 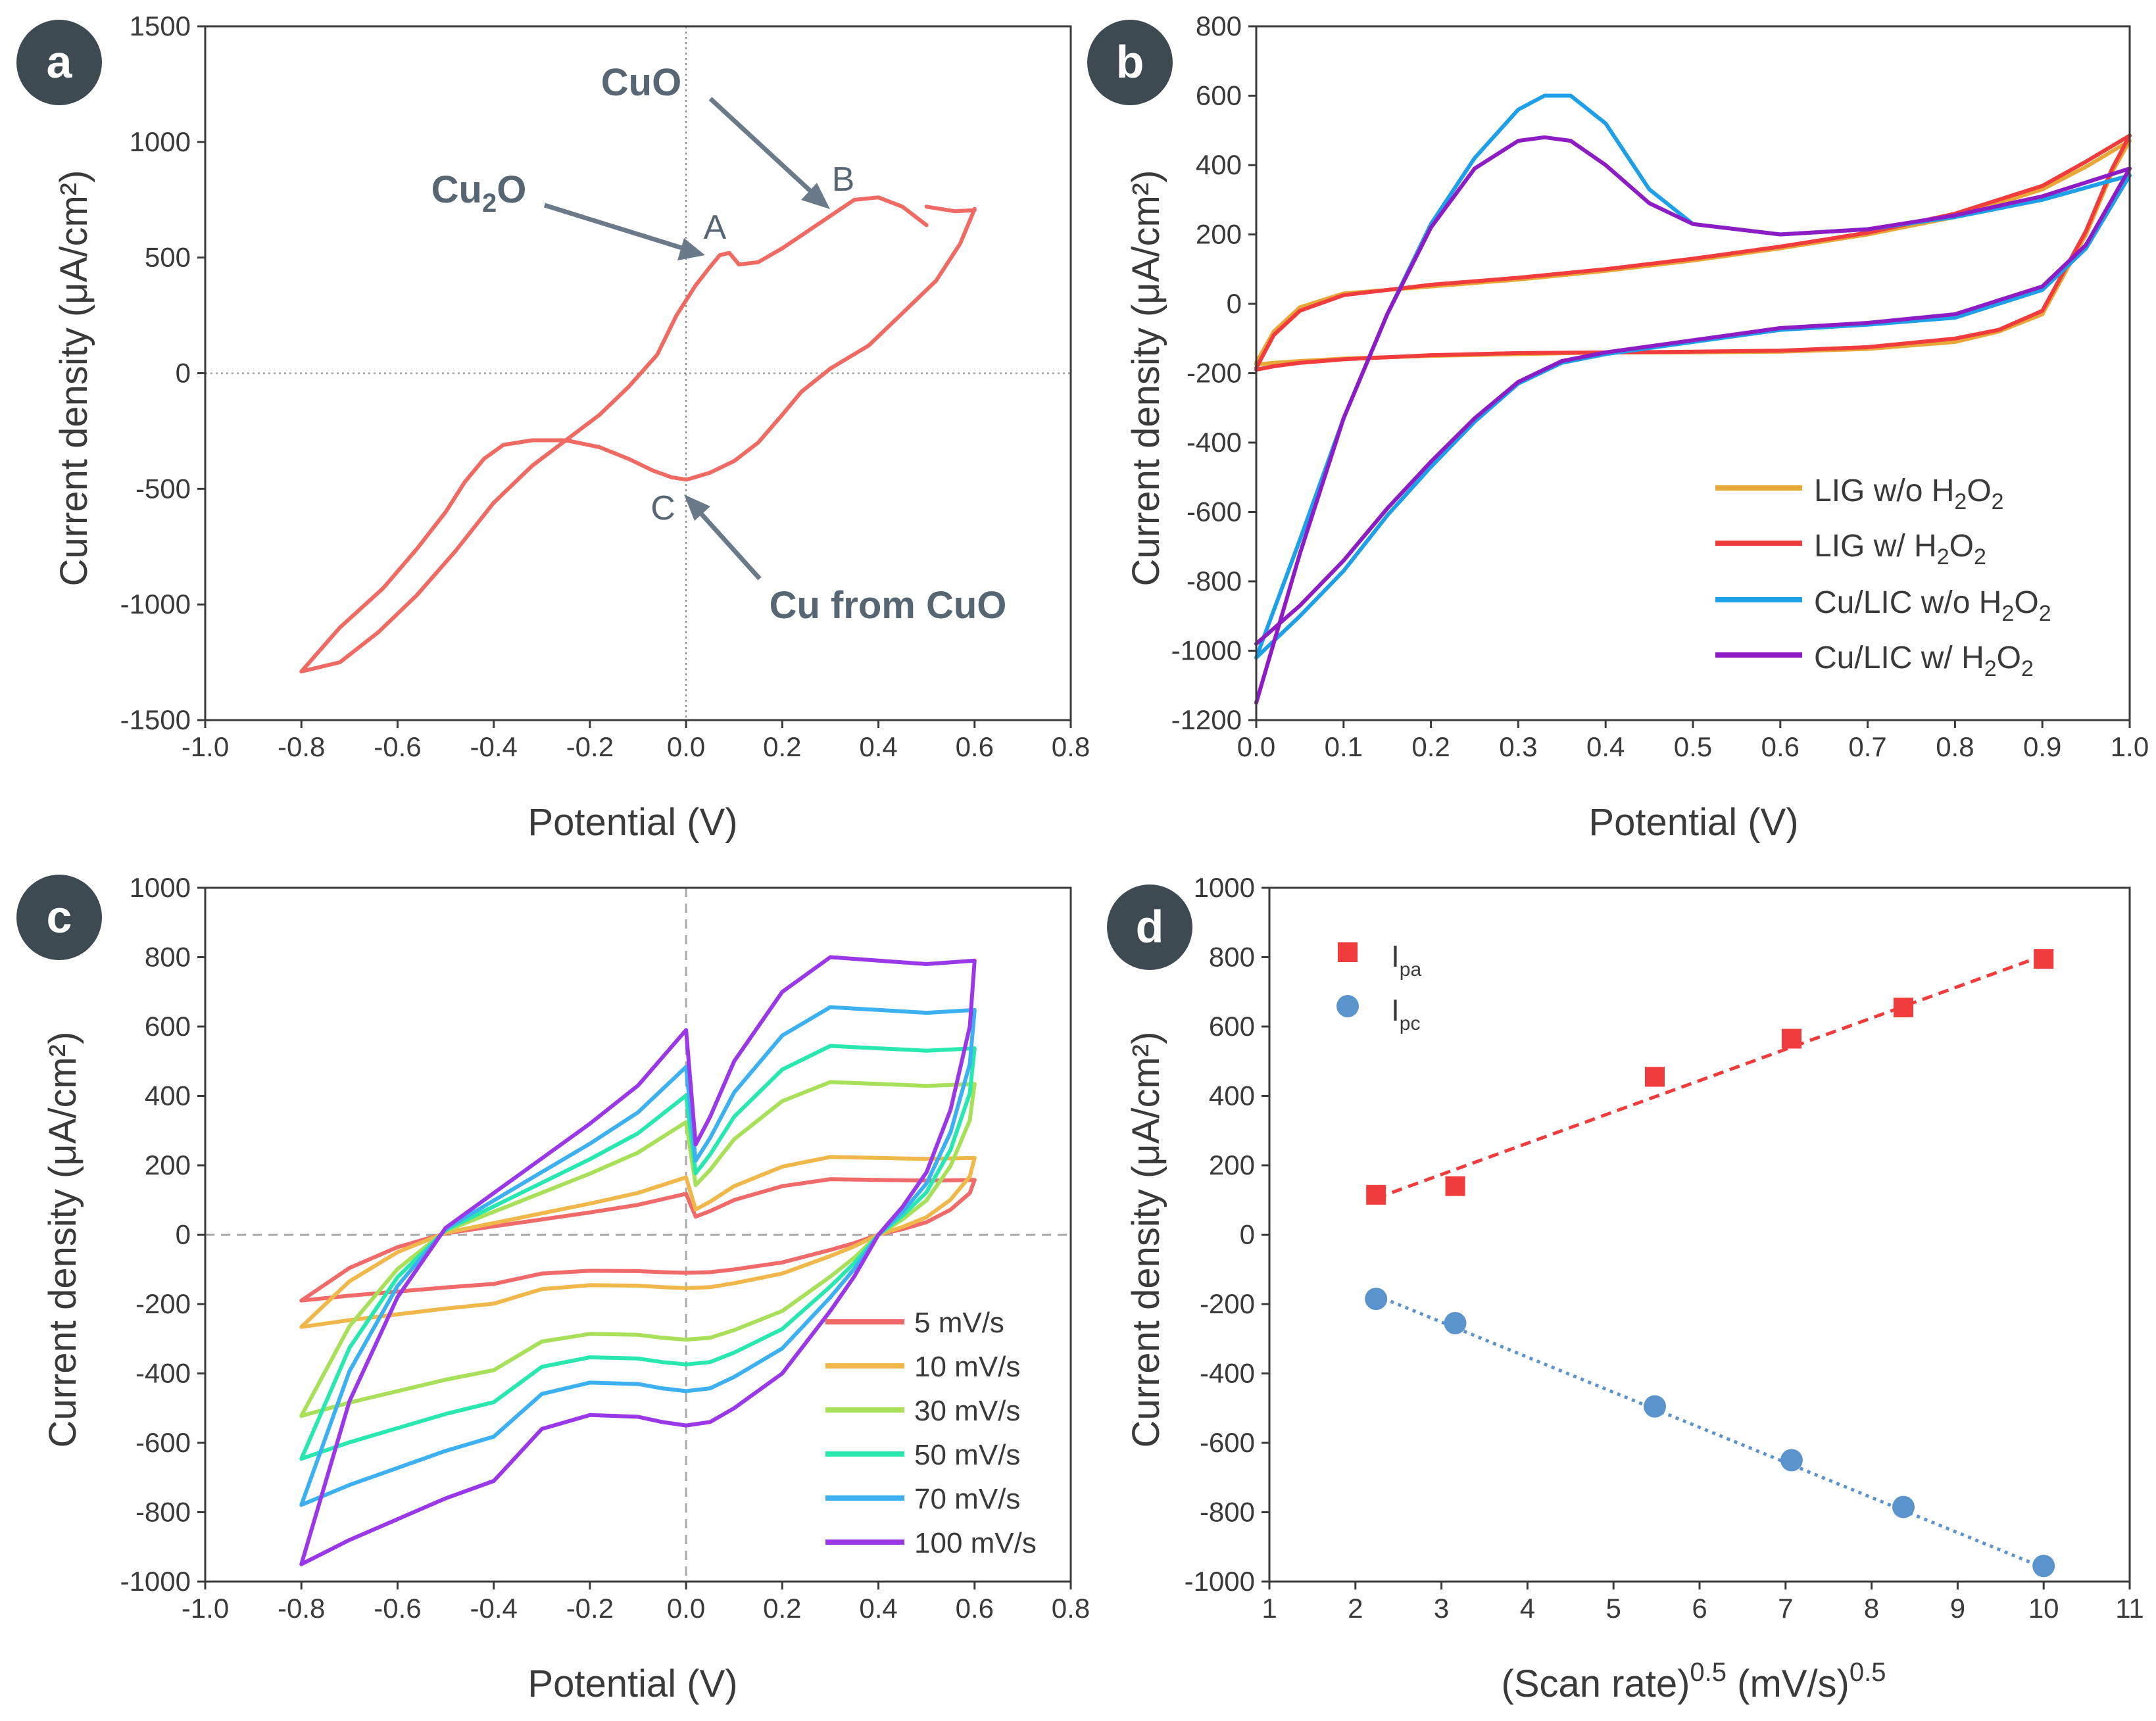 I want to click on d-x-tick-label: 3, so click(x=1442, y=1608).